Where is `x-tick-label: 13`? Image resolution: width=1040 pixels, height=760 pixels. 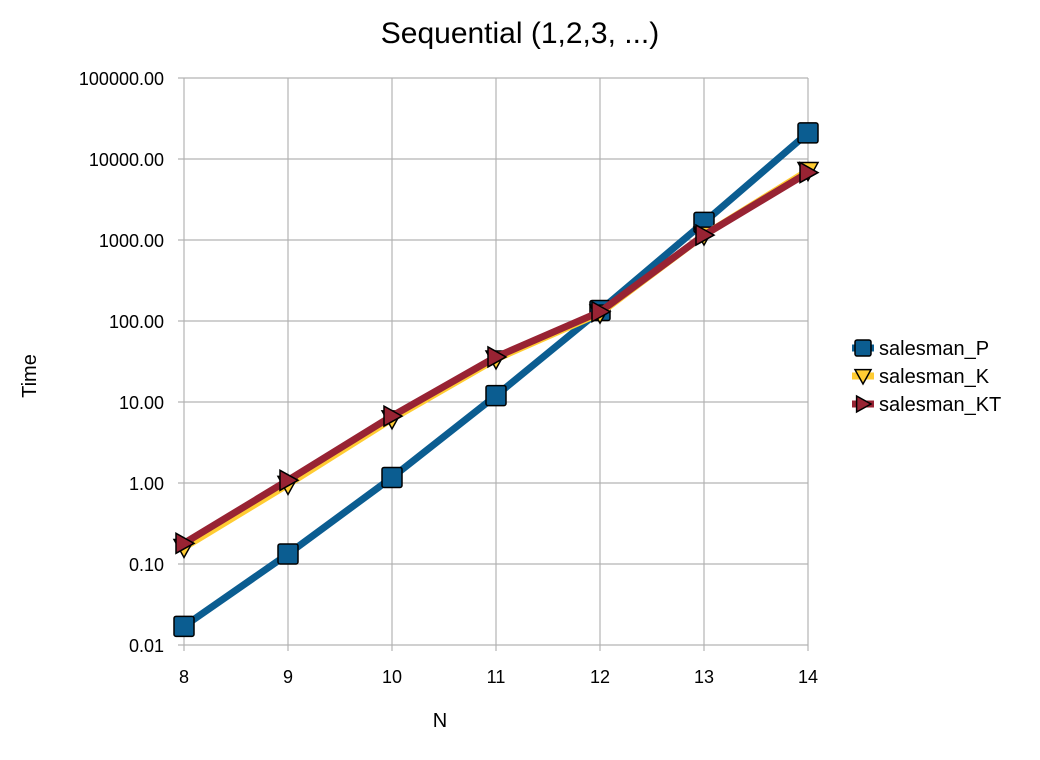
x-tick-label: 13 is located at coordinates (704, 677).